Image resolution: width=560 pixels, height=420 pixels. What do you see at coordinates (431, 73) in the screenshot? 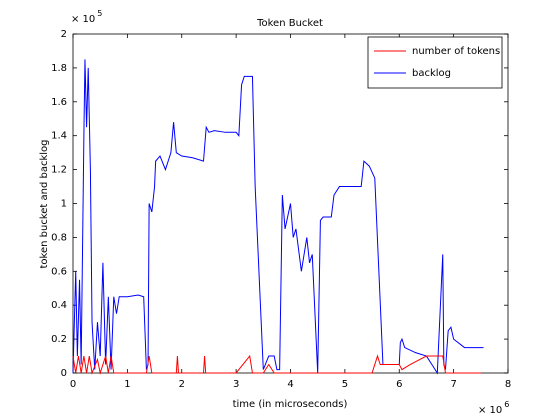
I see `legend-label: backlog` at bounding box center [431, 73].